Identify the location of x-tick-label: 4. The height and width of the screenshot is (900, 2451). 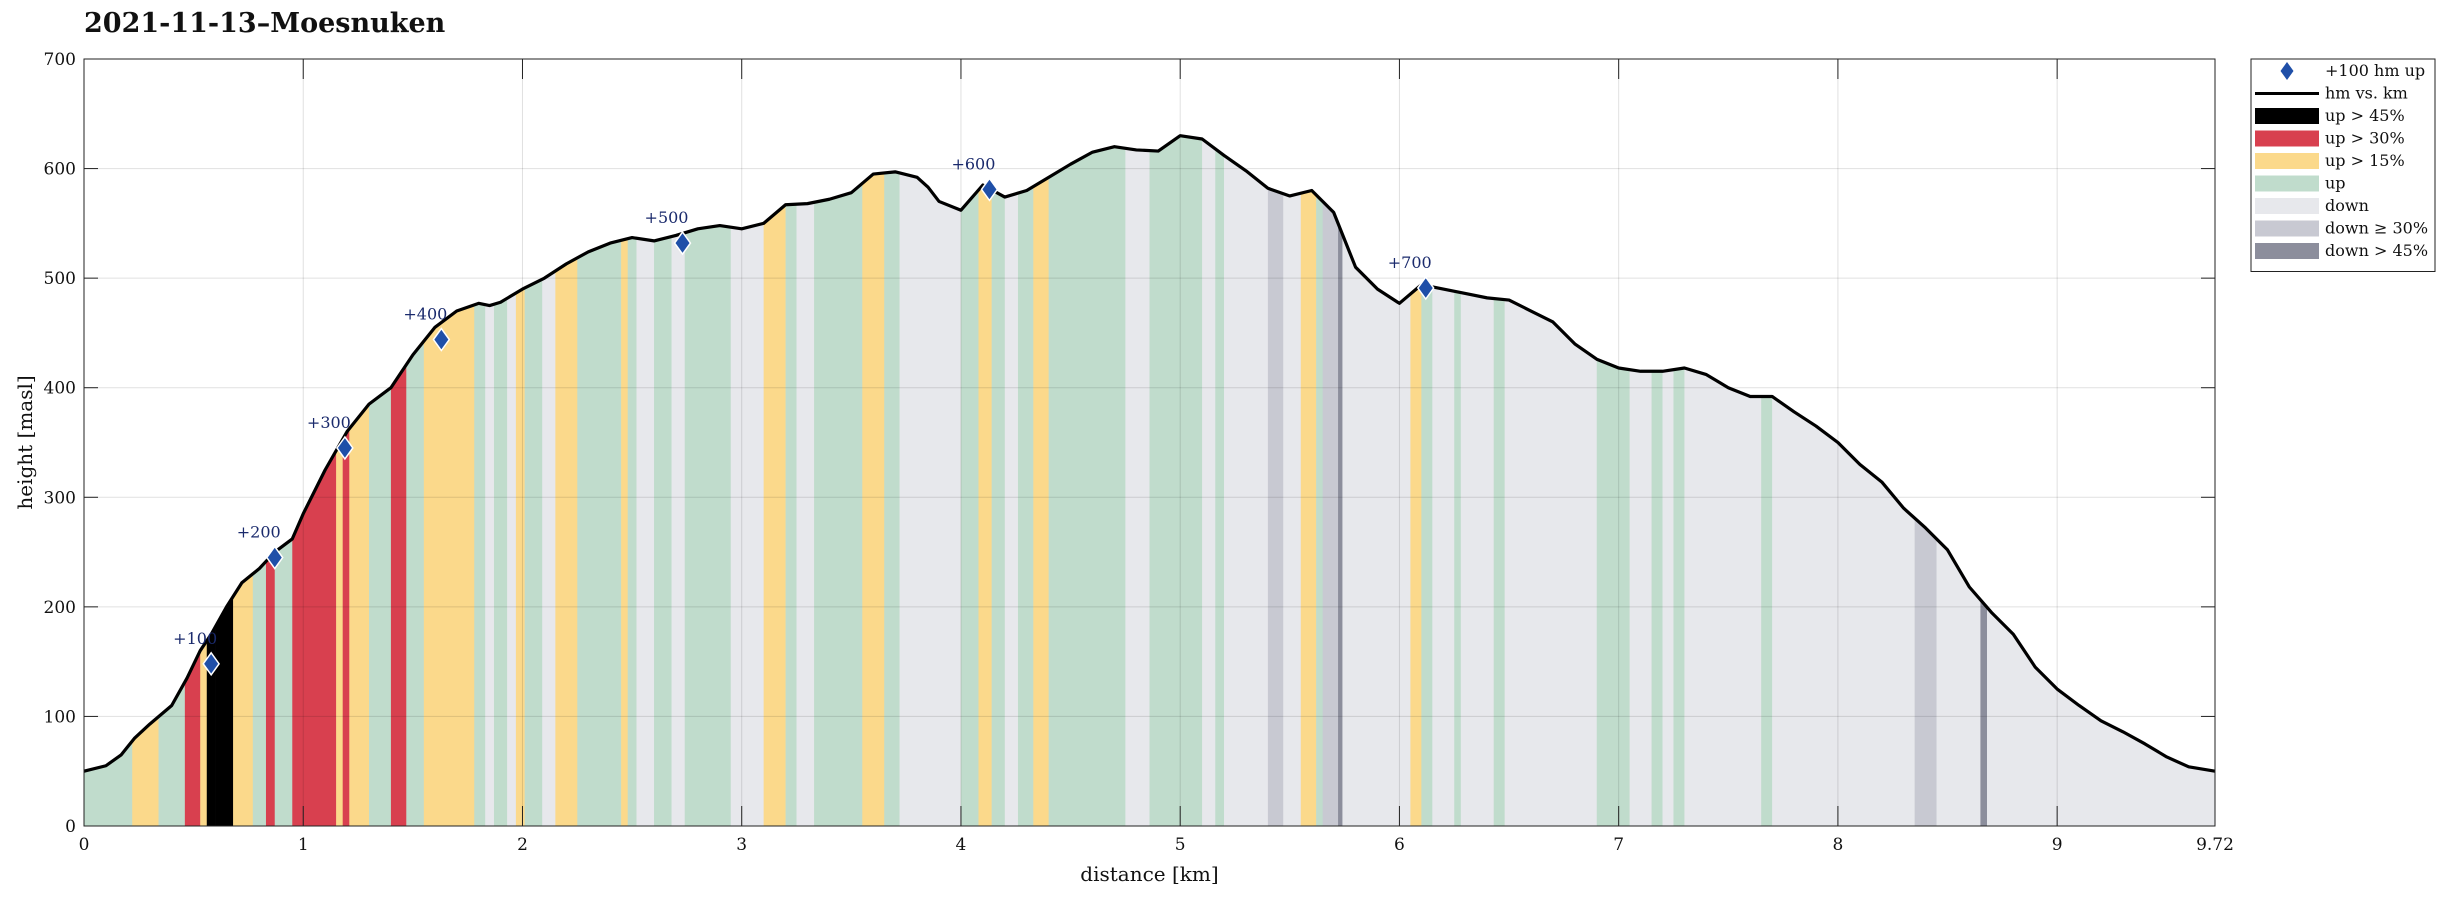
(961, 845).